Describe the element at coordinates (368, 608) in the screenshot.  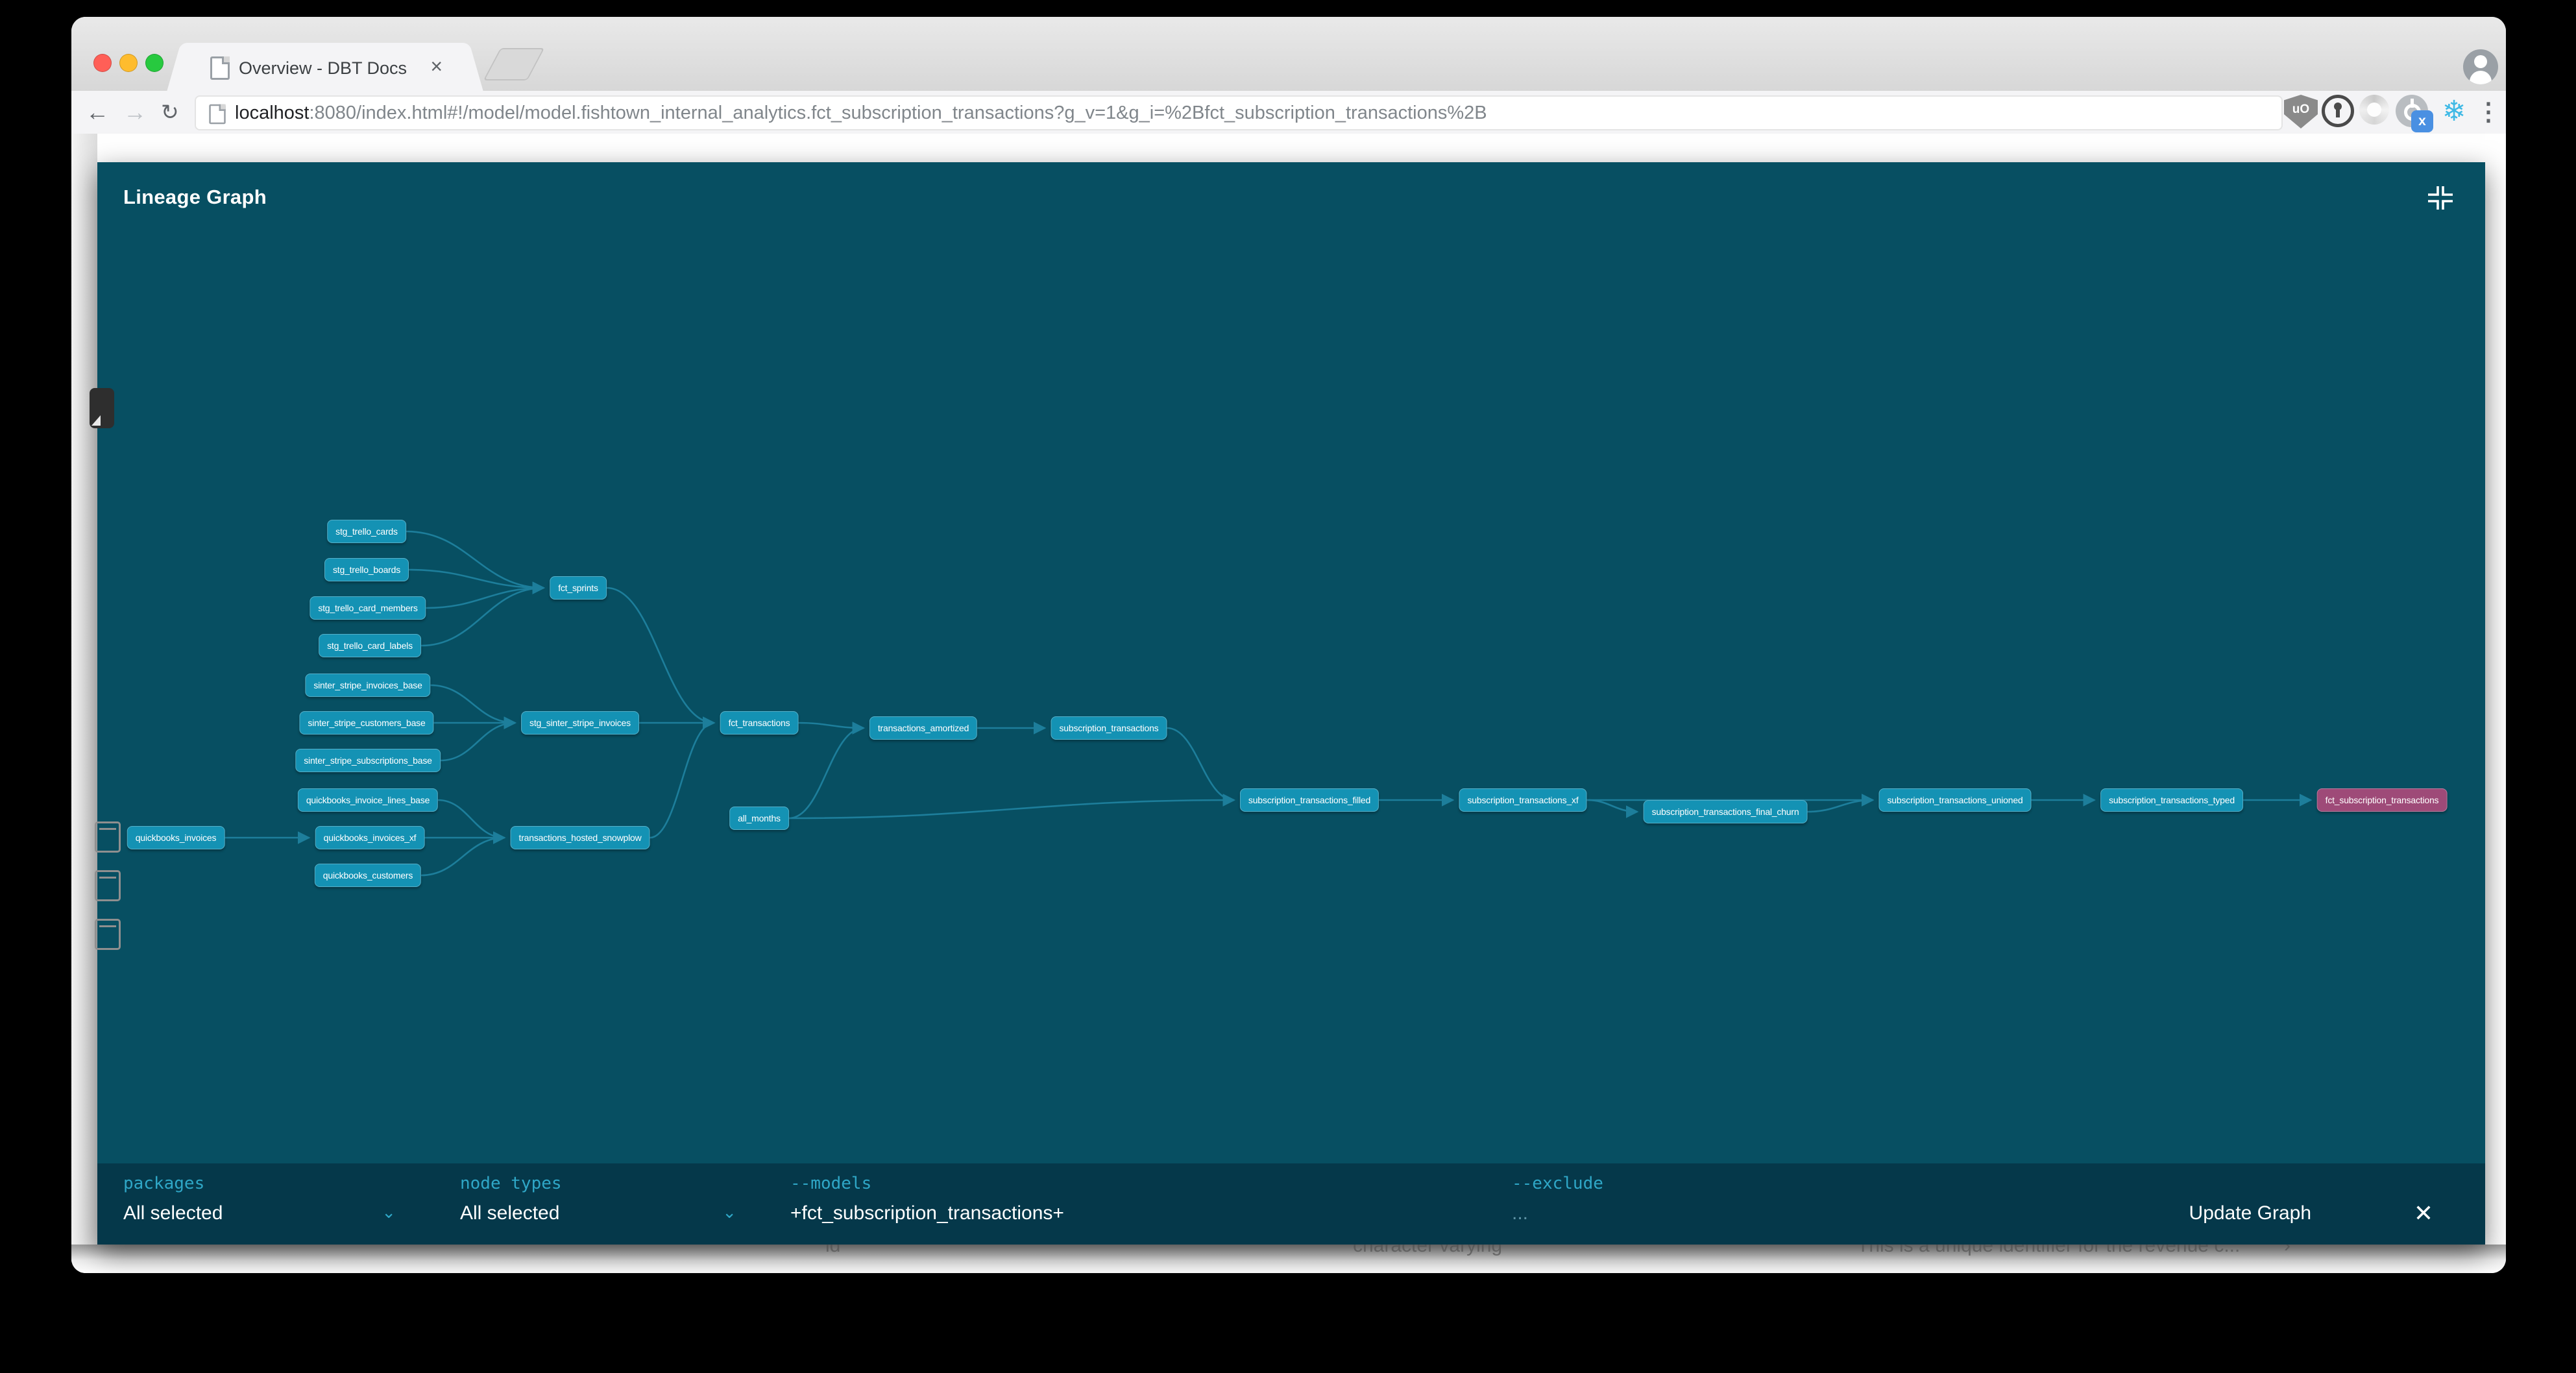
I see `graph-node-stg_trello_card_members: stg_trello_card_members` at that location.